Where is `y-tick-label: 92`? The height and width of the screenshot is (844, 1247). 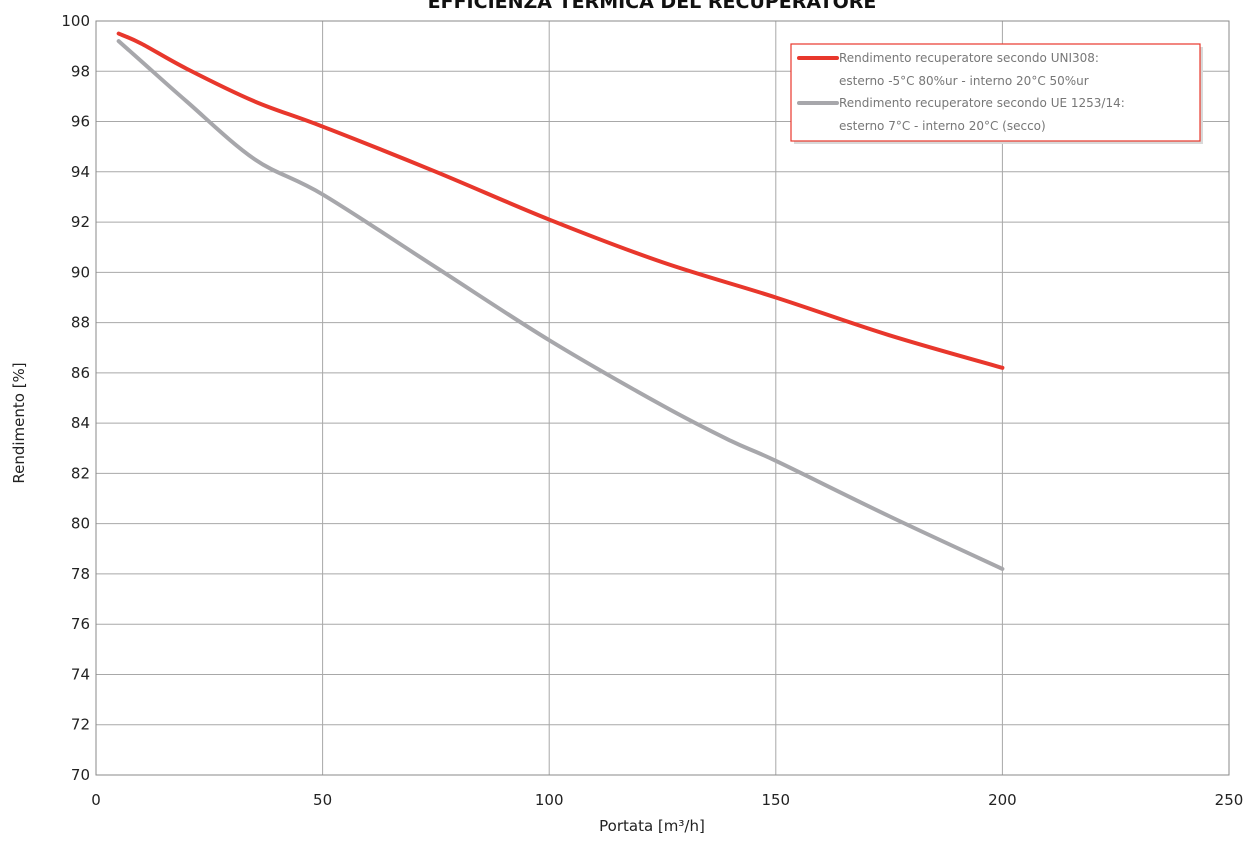 y-tick-label: 92 is located at coordinates (80, 222).